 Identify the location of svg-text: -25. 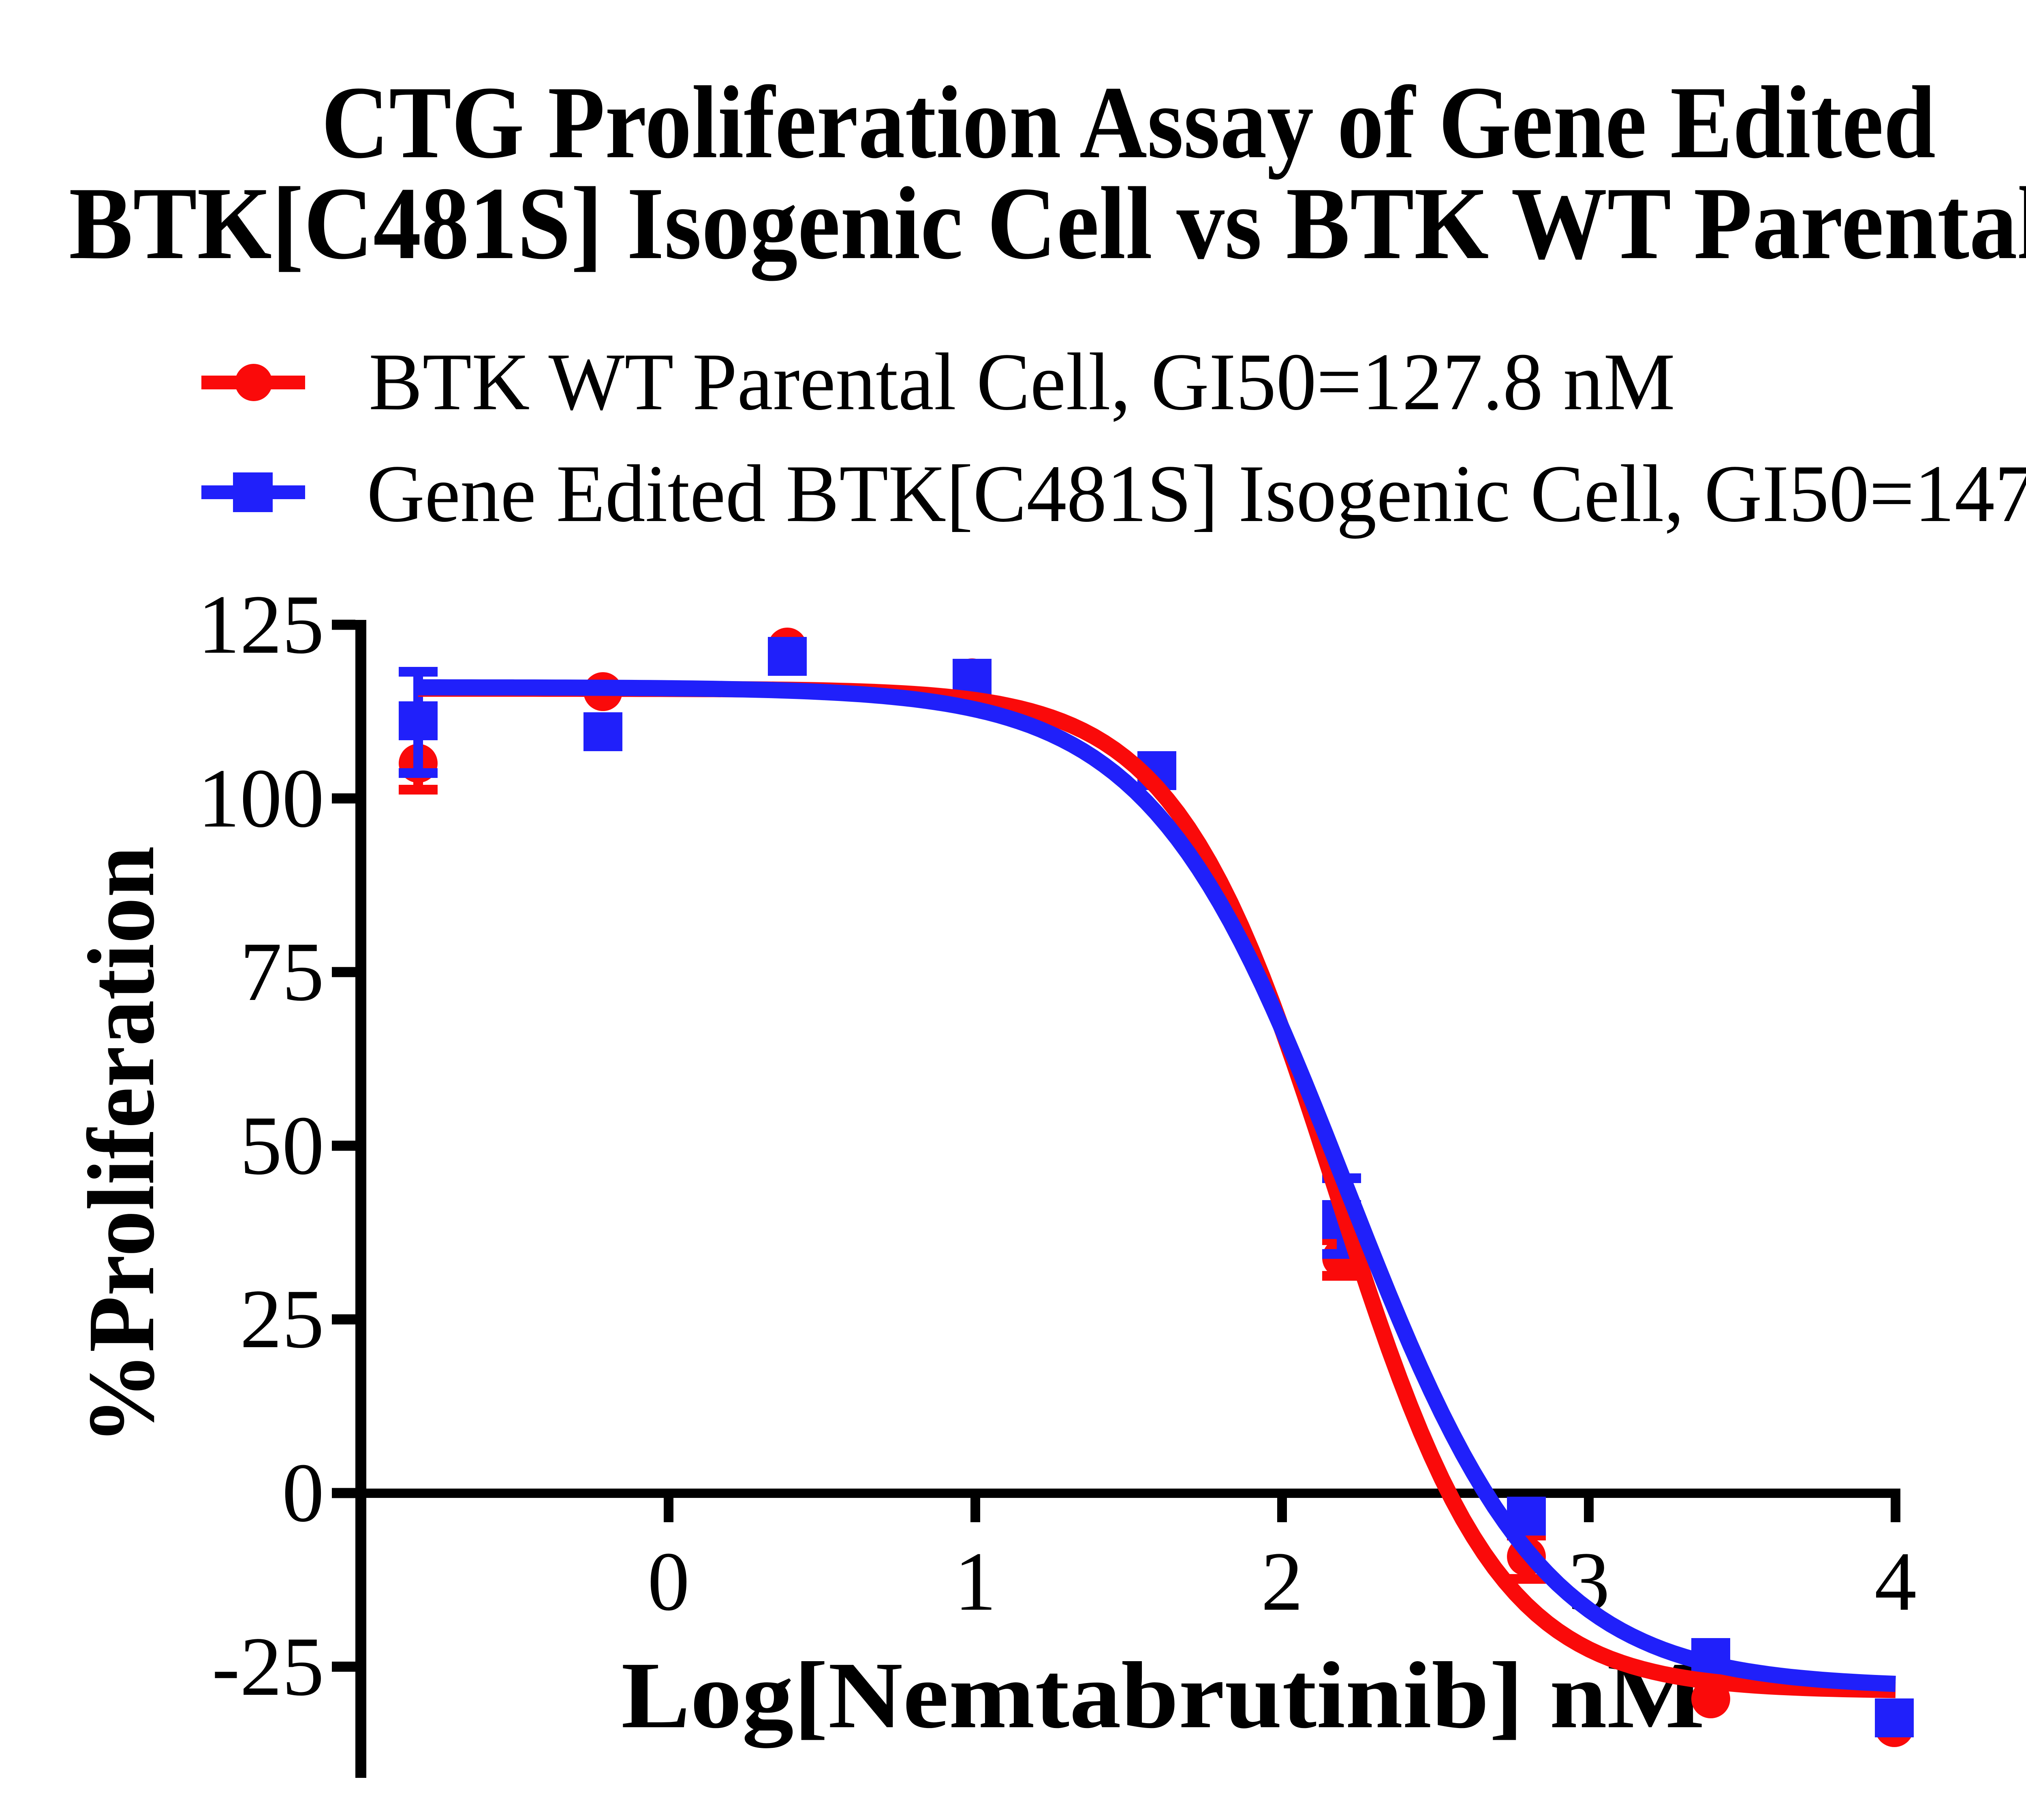
(268, 1666).